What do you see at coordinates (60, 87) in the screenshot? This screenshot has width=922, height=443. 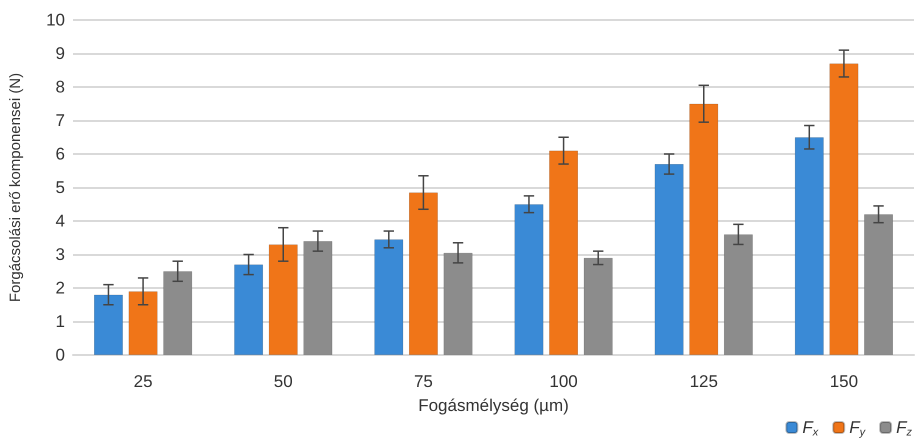 I see `y-tick-label: 8` at bounding box center [60, 87].